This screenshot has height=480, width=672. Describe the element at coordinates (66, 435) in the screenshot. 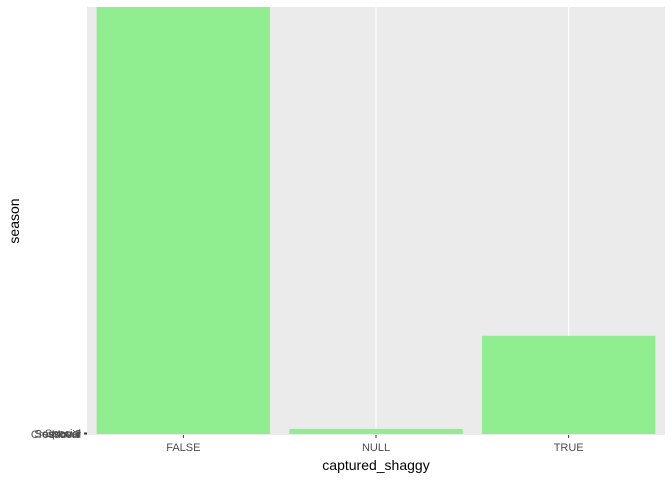

I see `y-tick-label: Movie` at that location.